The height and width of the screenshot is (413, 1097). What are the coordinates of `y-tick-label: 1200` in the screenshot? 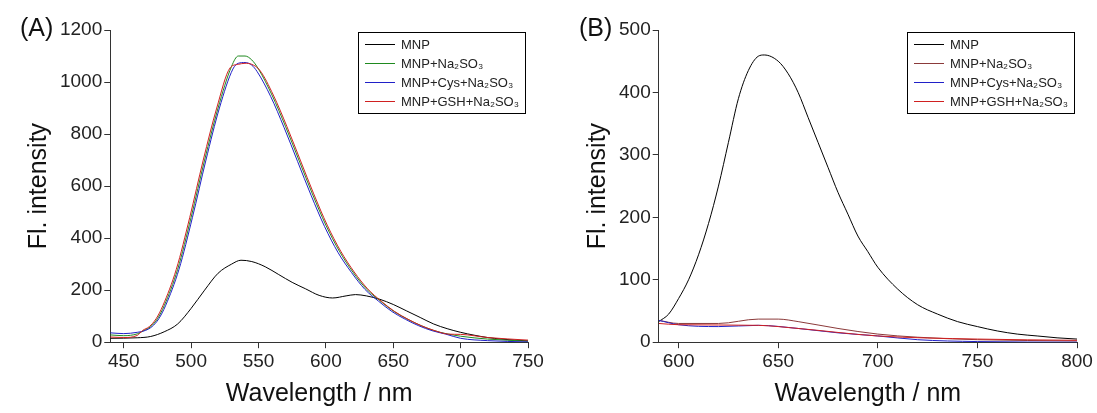 It's located at (81, 29).